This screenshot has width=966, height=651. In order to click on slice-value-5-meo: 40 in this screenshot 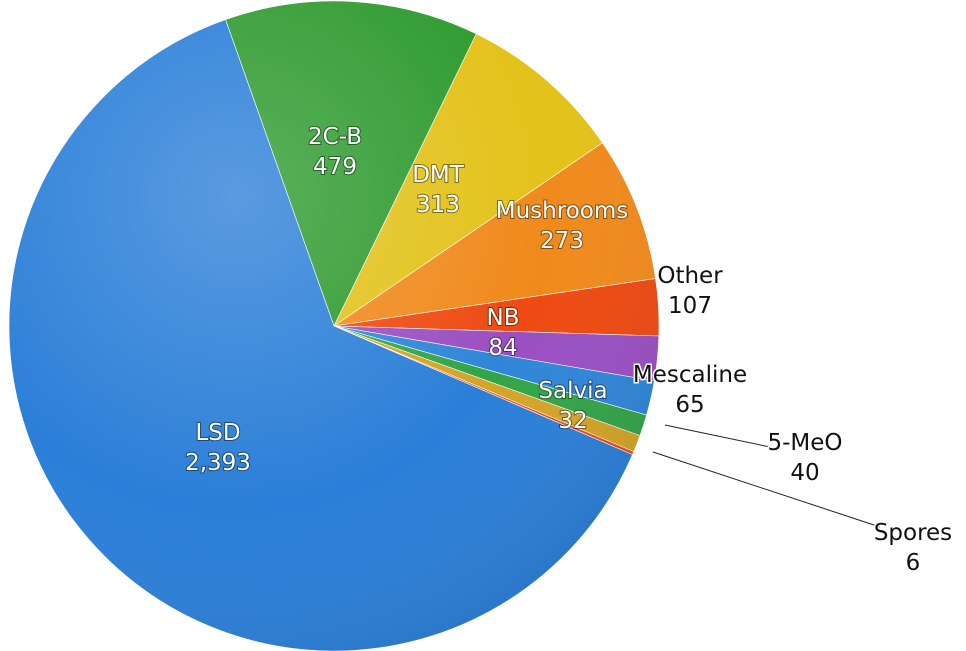, I will do `click(804, 473)`.